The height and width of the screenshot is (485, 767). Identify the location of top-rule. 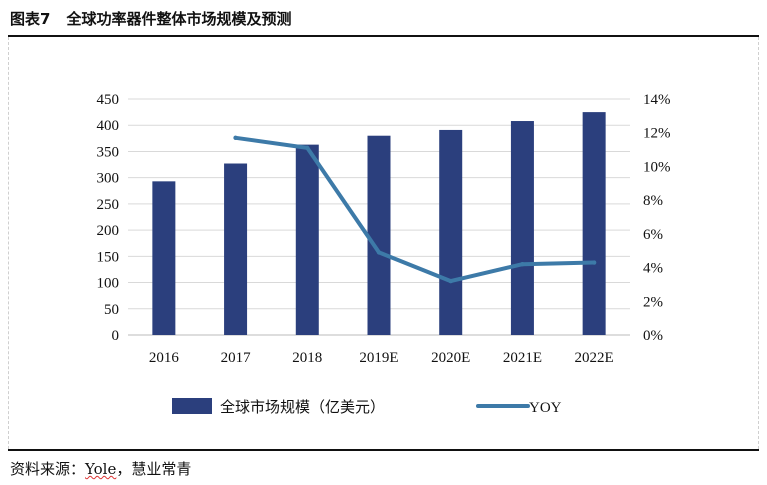
(383, 36).